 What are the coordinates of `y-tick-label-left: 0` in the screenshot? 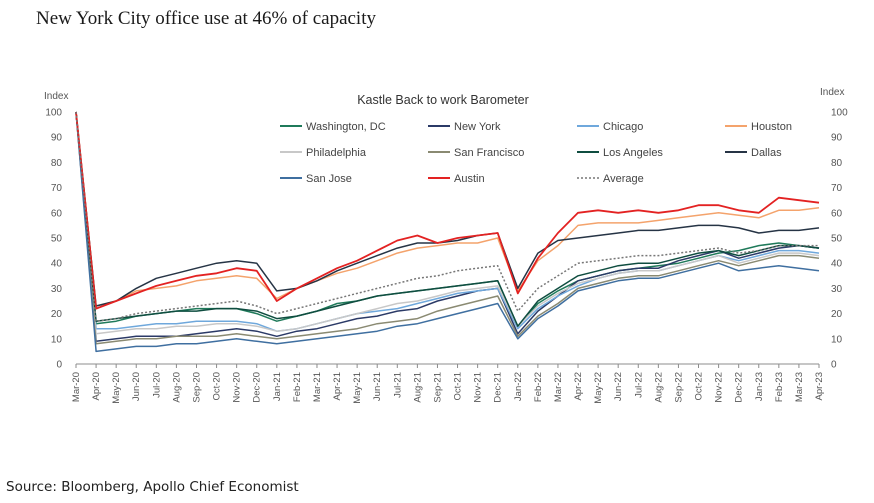 It's located at (59, 365).